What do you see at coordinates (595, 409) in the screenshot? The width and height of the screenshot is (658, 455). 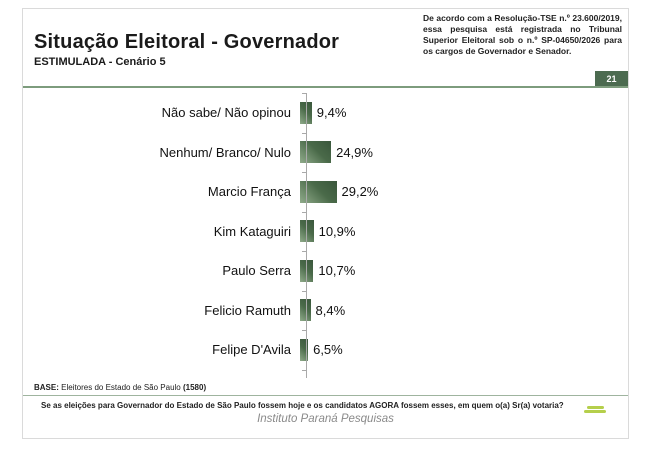 I see `parana-pesquisas-logo-icon` at bounding box center [595, 409].